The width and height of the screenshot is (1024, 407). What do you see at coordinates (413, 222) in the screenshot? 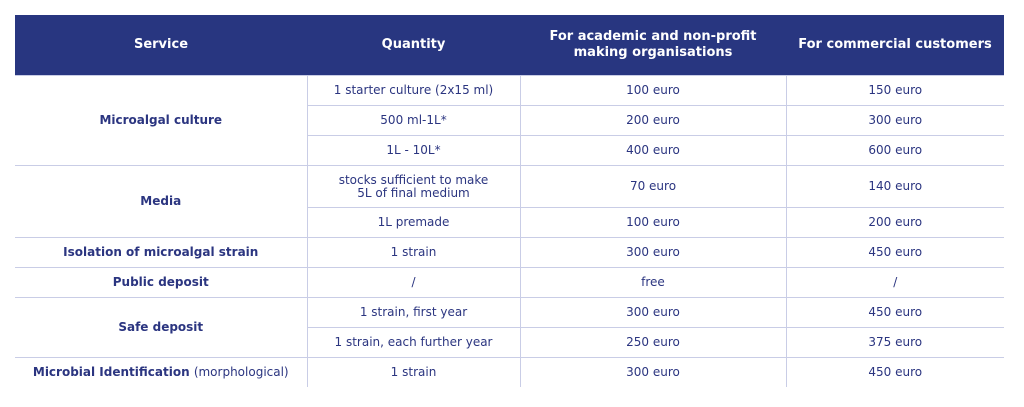
I see `quantity-cell: 1L premade` at bounding box center [413, 222].